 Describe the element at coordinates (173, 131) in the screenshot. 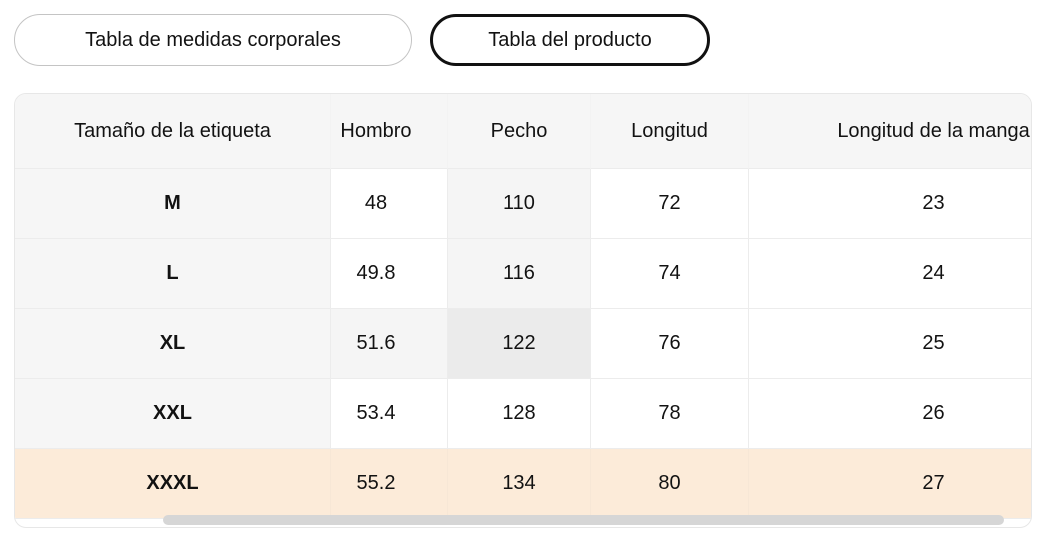

I see `column-header-tama-o-de-la-etiqueta: Tamaño de la etiqueta` at that location.